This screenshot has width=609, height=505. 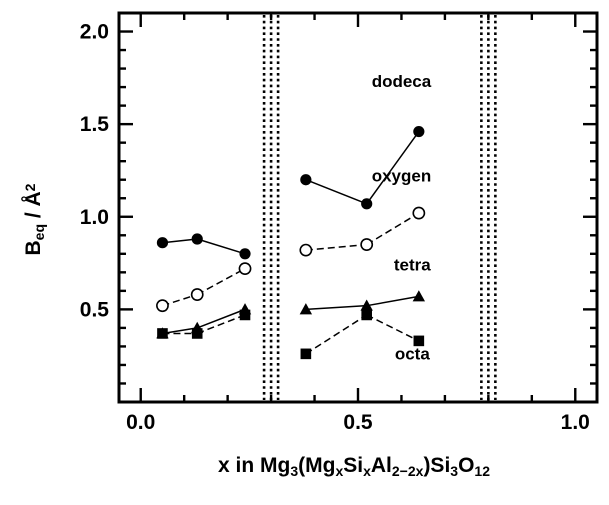 I want to click on y-tick-label-0-5: 0.5, so click(x=95, y=309).